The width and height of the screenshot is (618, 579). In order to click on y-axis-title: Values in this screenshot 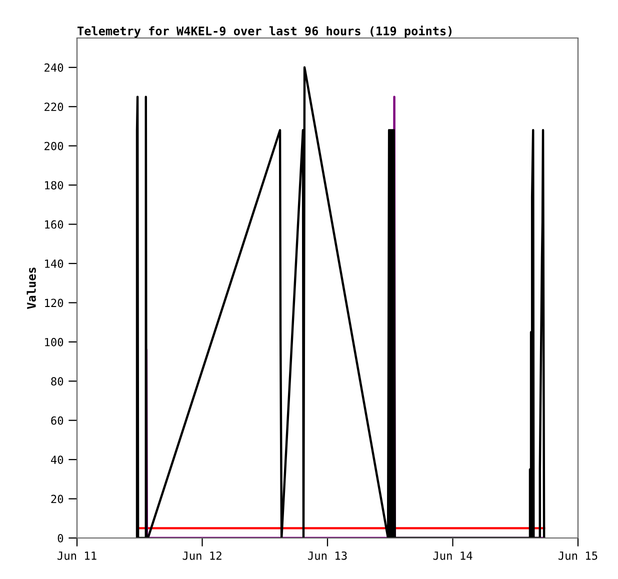, I will do `click(31, 288)`.